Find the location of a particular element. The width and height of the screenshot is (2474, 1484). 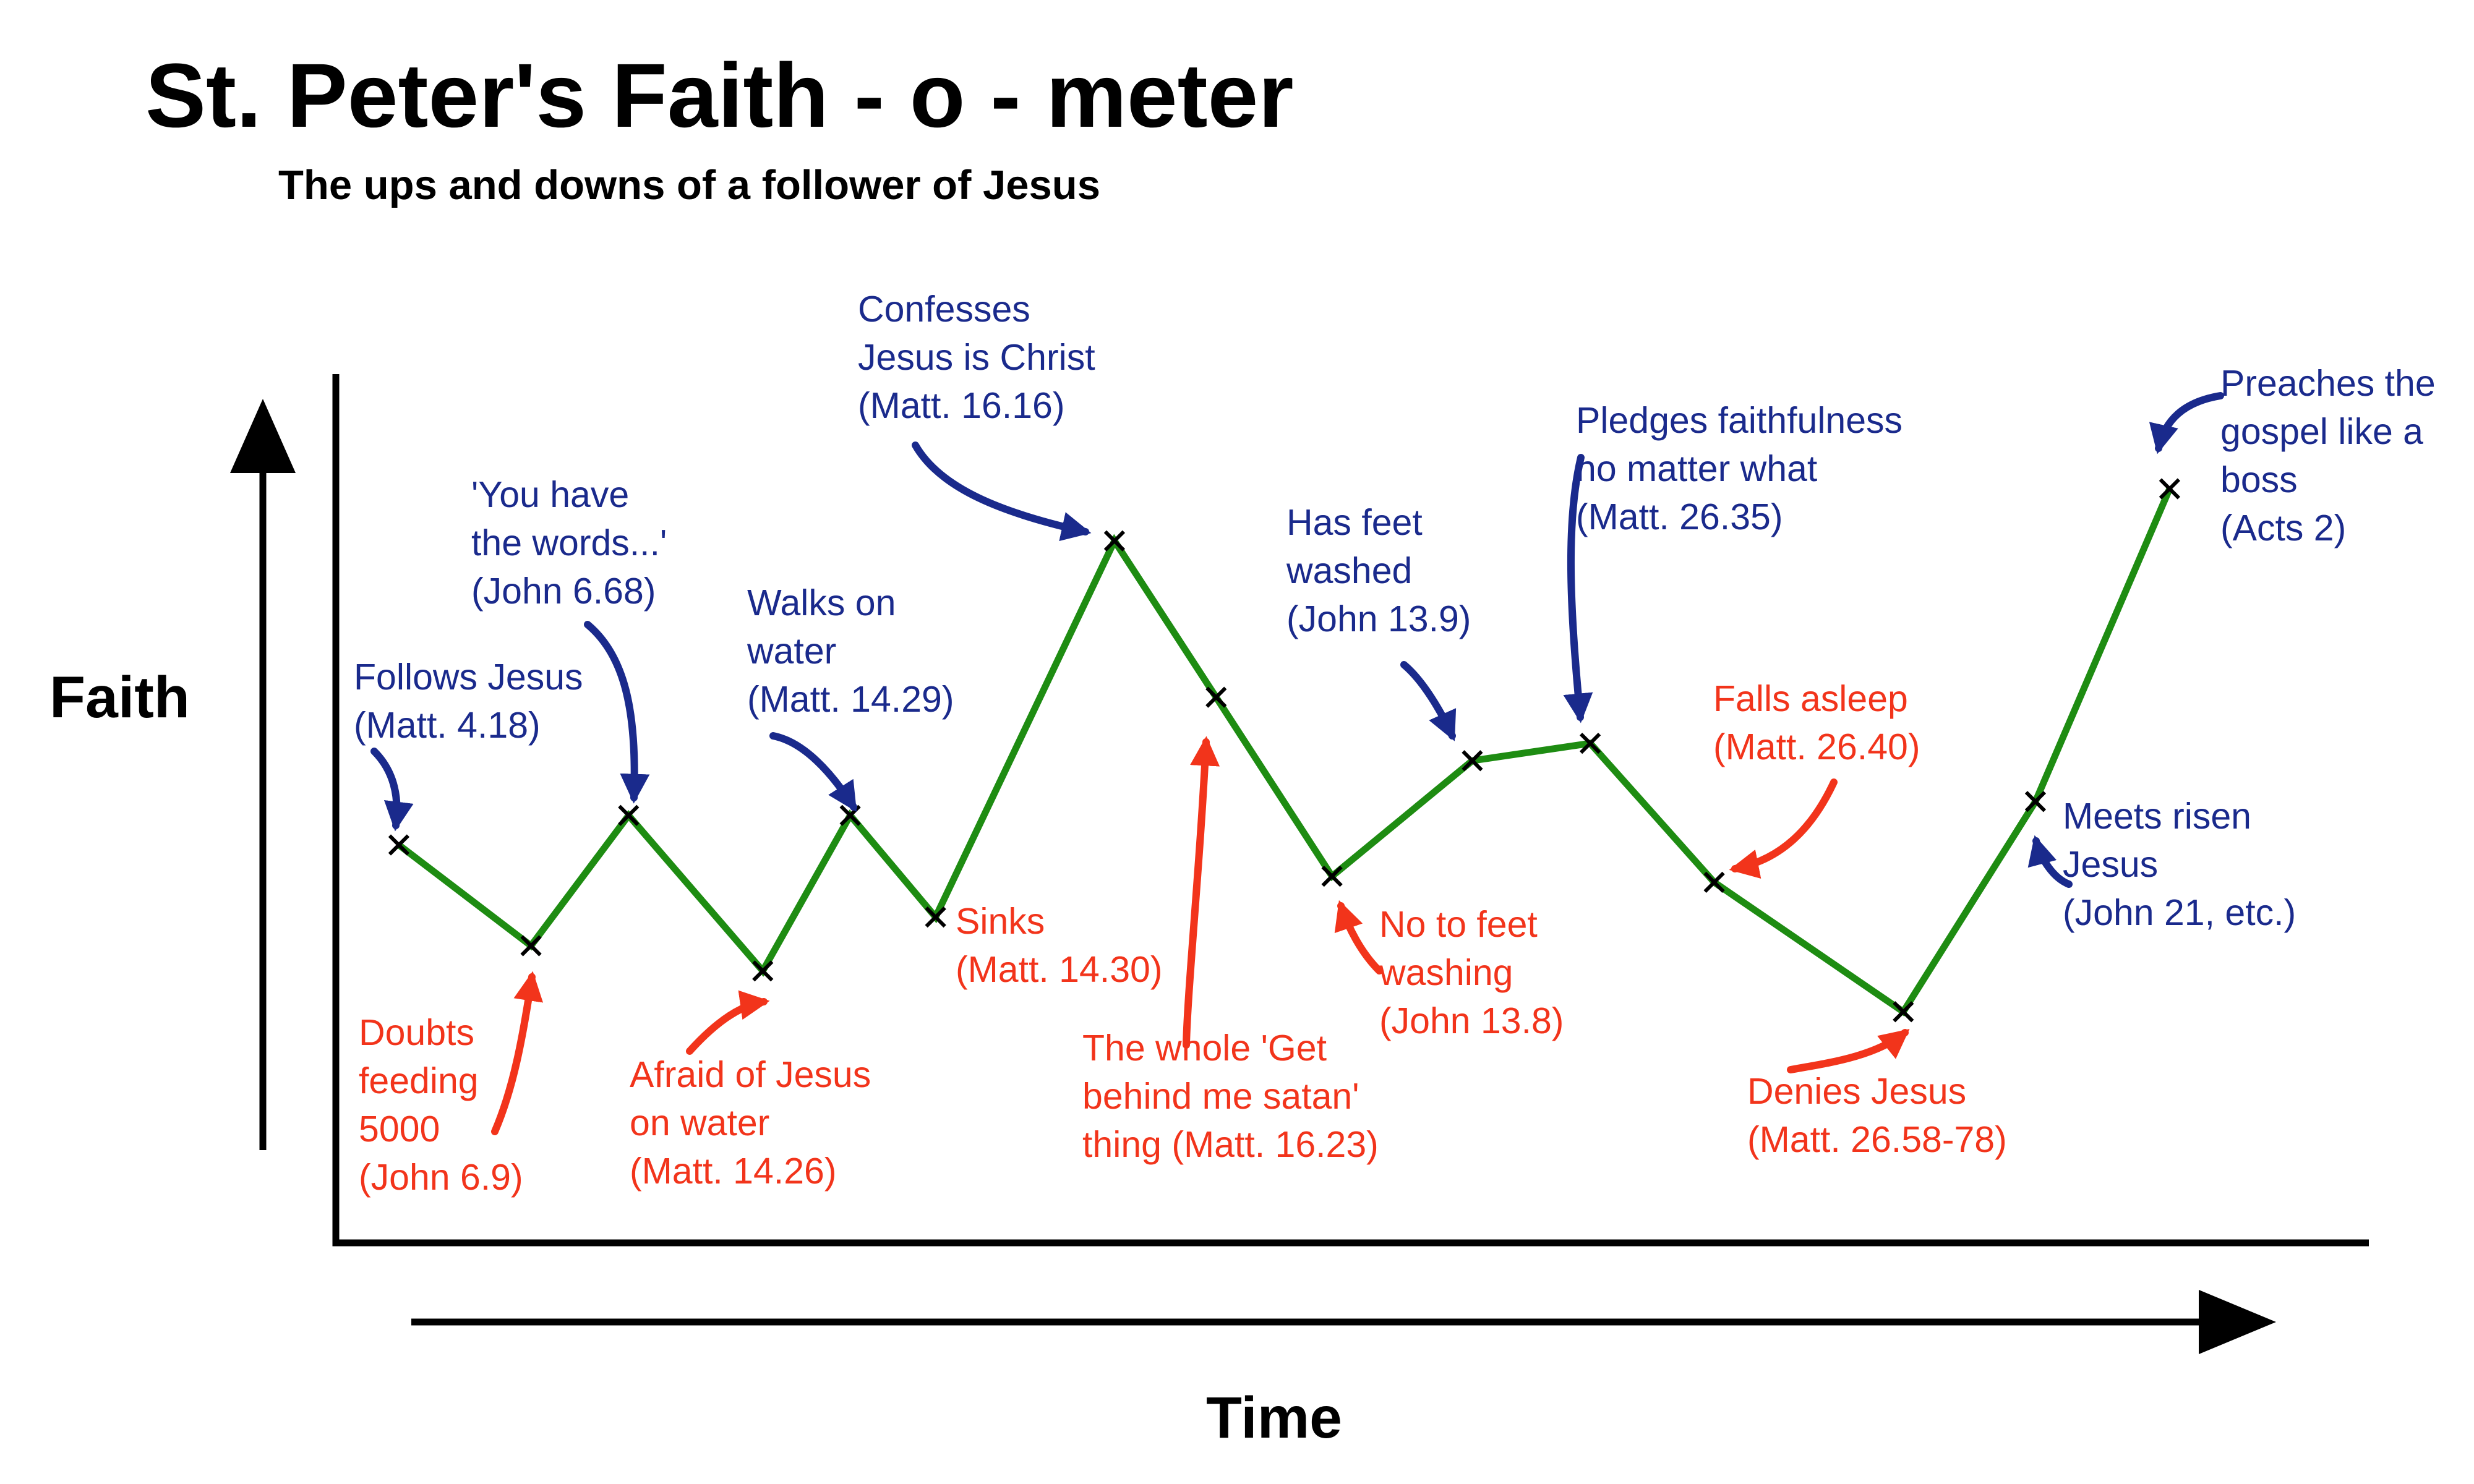

y-arrow-head-icon is located at coordinates (263, 436).